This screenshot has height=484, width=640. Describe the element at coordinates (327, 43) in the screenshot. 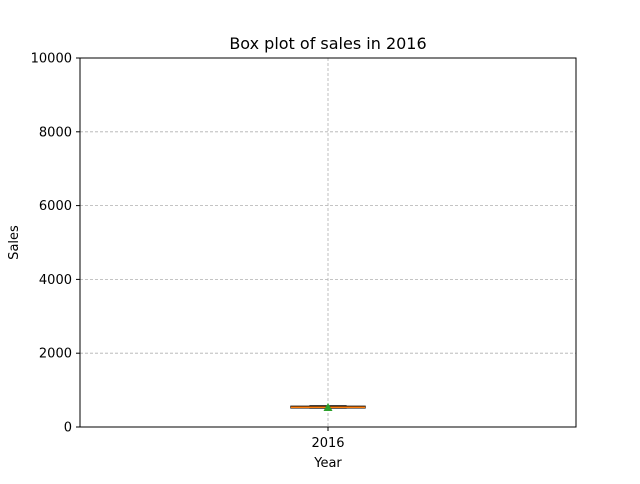

I see `chart-title: Box plot of sales in 2016` at that location.